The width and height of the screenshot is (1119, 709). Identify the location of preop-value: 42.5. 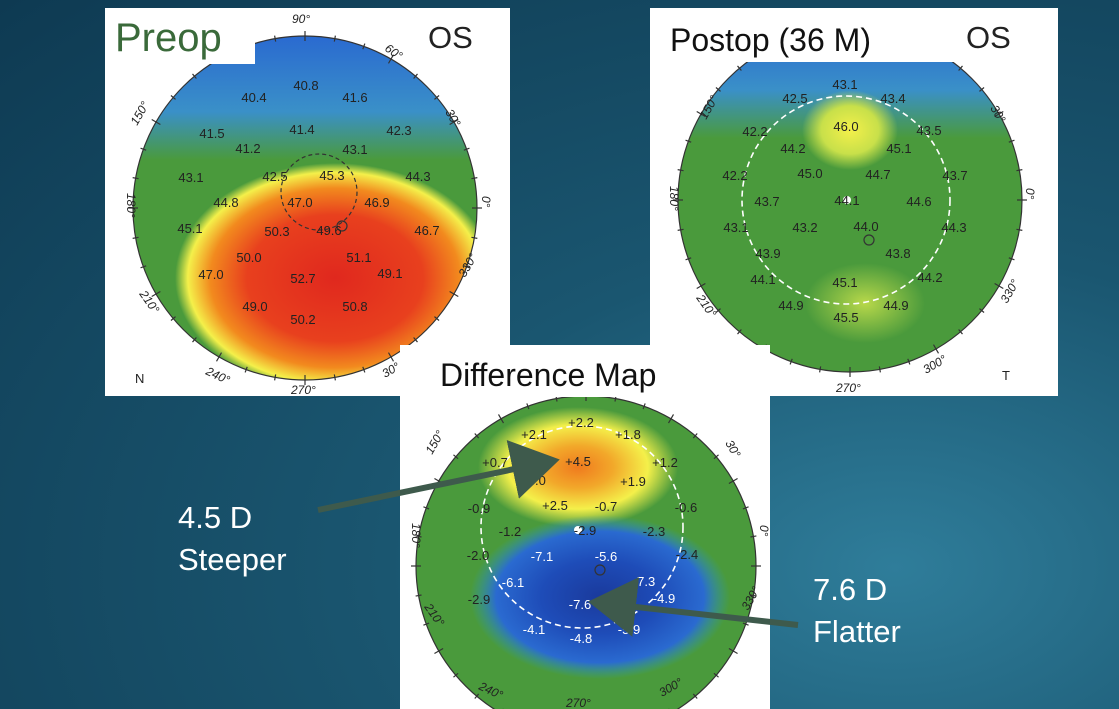
(274, 176).